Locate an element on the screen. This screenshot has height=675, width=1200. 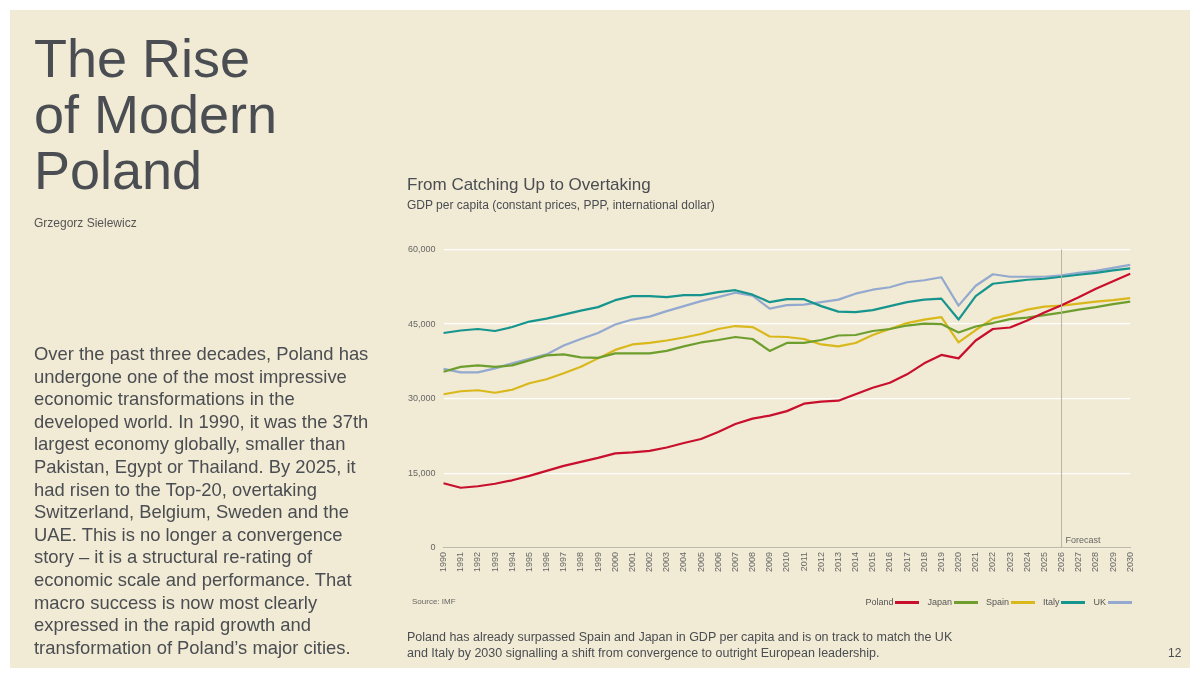
x-tick-label: 2021 is located at coordinates (975, 562).